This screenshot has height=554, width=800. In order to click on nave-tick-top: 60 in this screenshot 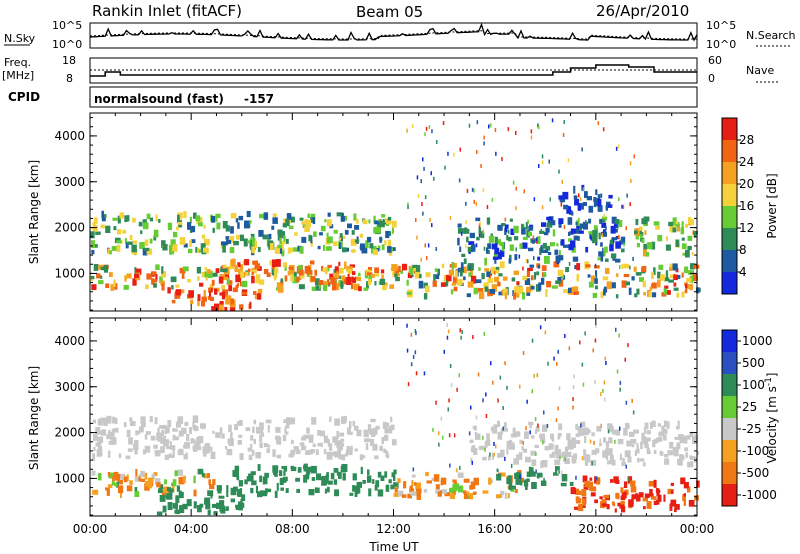, I will do `click(715, 60)`.